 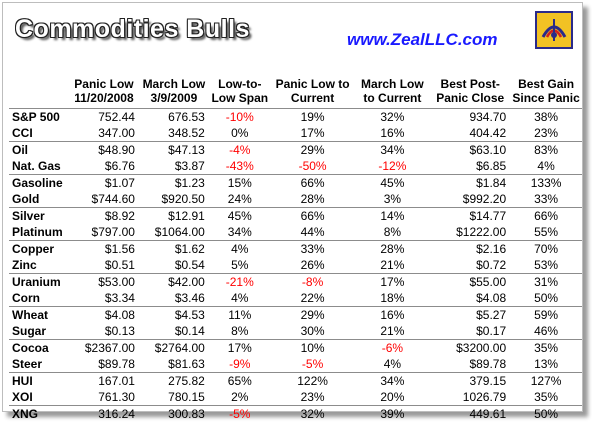 What do you see at coordinates (313, 199) in the screenshot?
I see `panic-to-current-cell: 28%` at bounding box center [313, 199].